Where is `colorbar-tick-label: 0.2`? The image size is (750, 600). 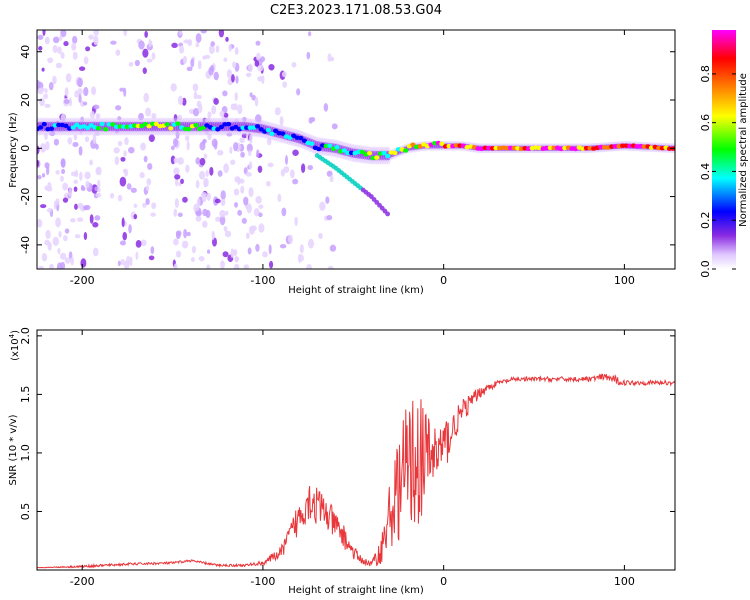
colorbar-tick-label: 0.2 is located at coordinates (705, 220).